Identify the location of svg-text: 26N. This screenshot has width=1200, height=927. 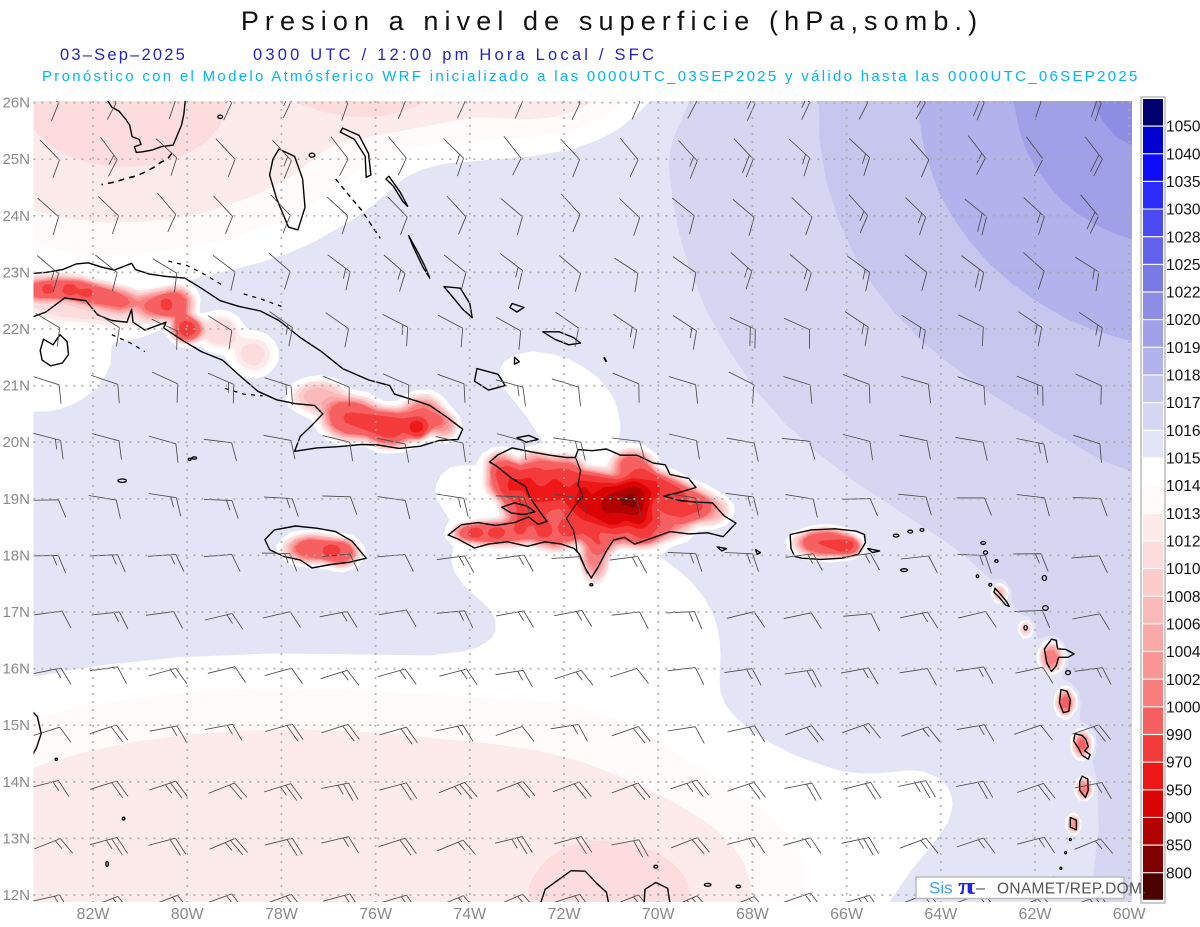
(16, 103).